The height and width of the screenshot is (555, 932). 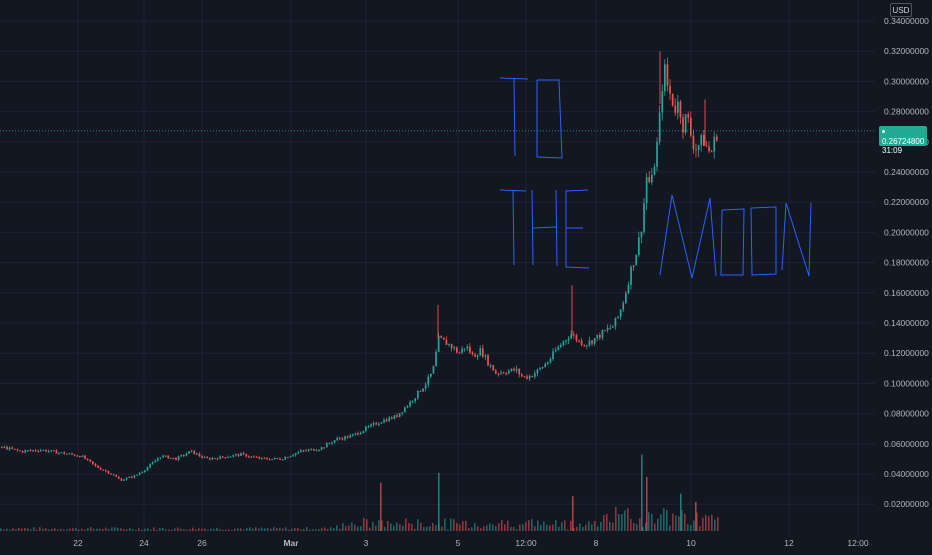 What do you see at coordinates (514, 117) in the screenshot?
I see `annotation-stroke` at bounding box center [514, 117].